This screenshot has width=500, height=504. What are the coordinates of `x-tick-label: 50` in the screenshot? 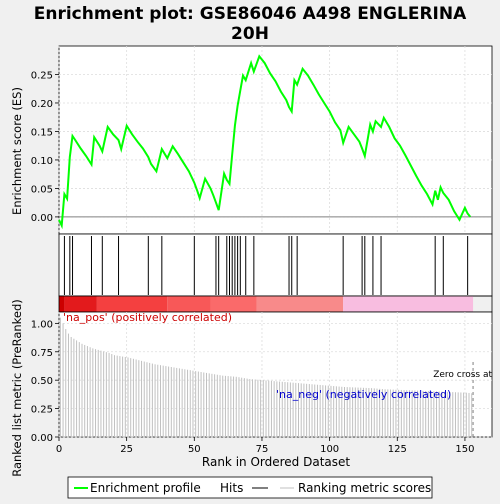 It's located at (194, 449).